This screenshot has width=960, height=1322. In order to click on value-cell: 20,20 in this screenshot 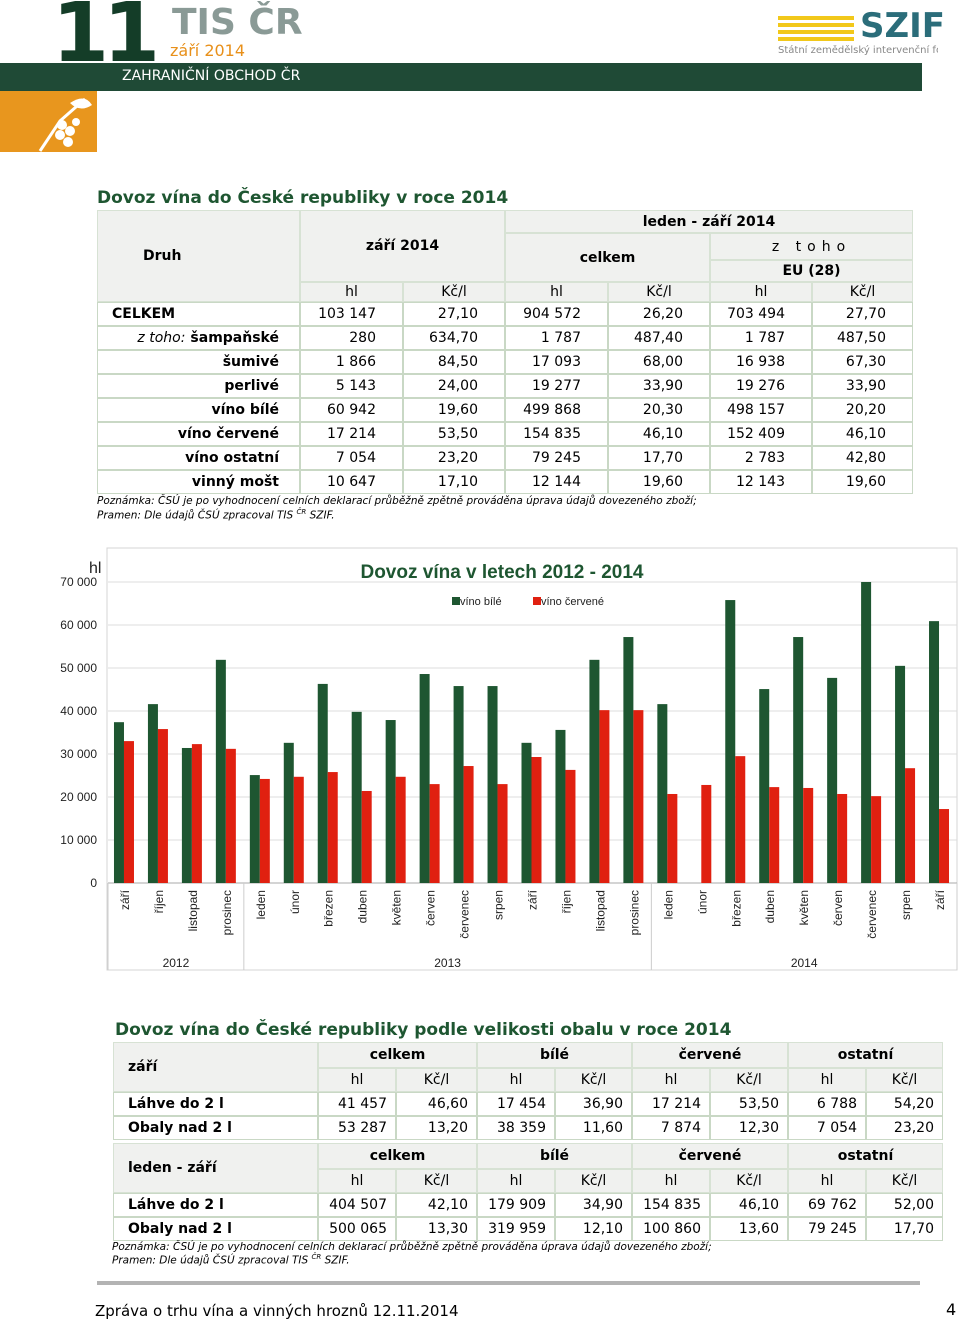, I will do `click(862, 410)`.